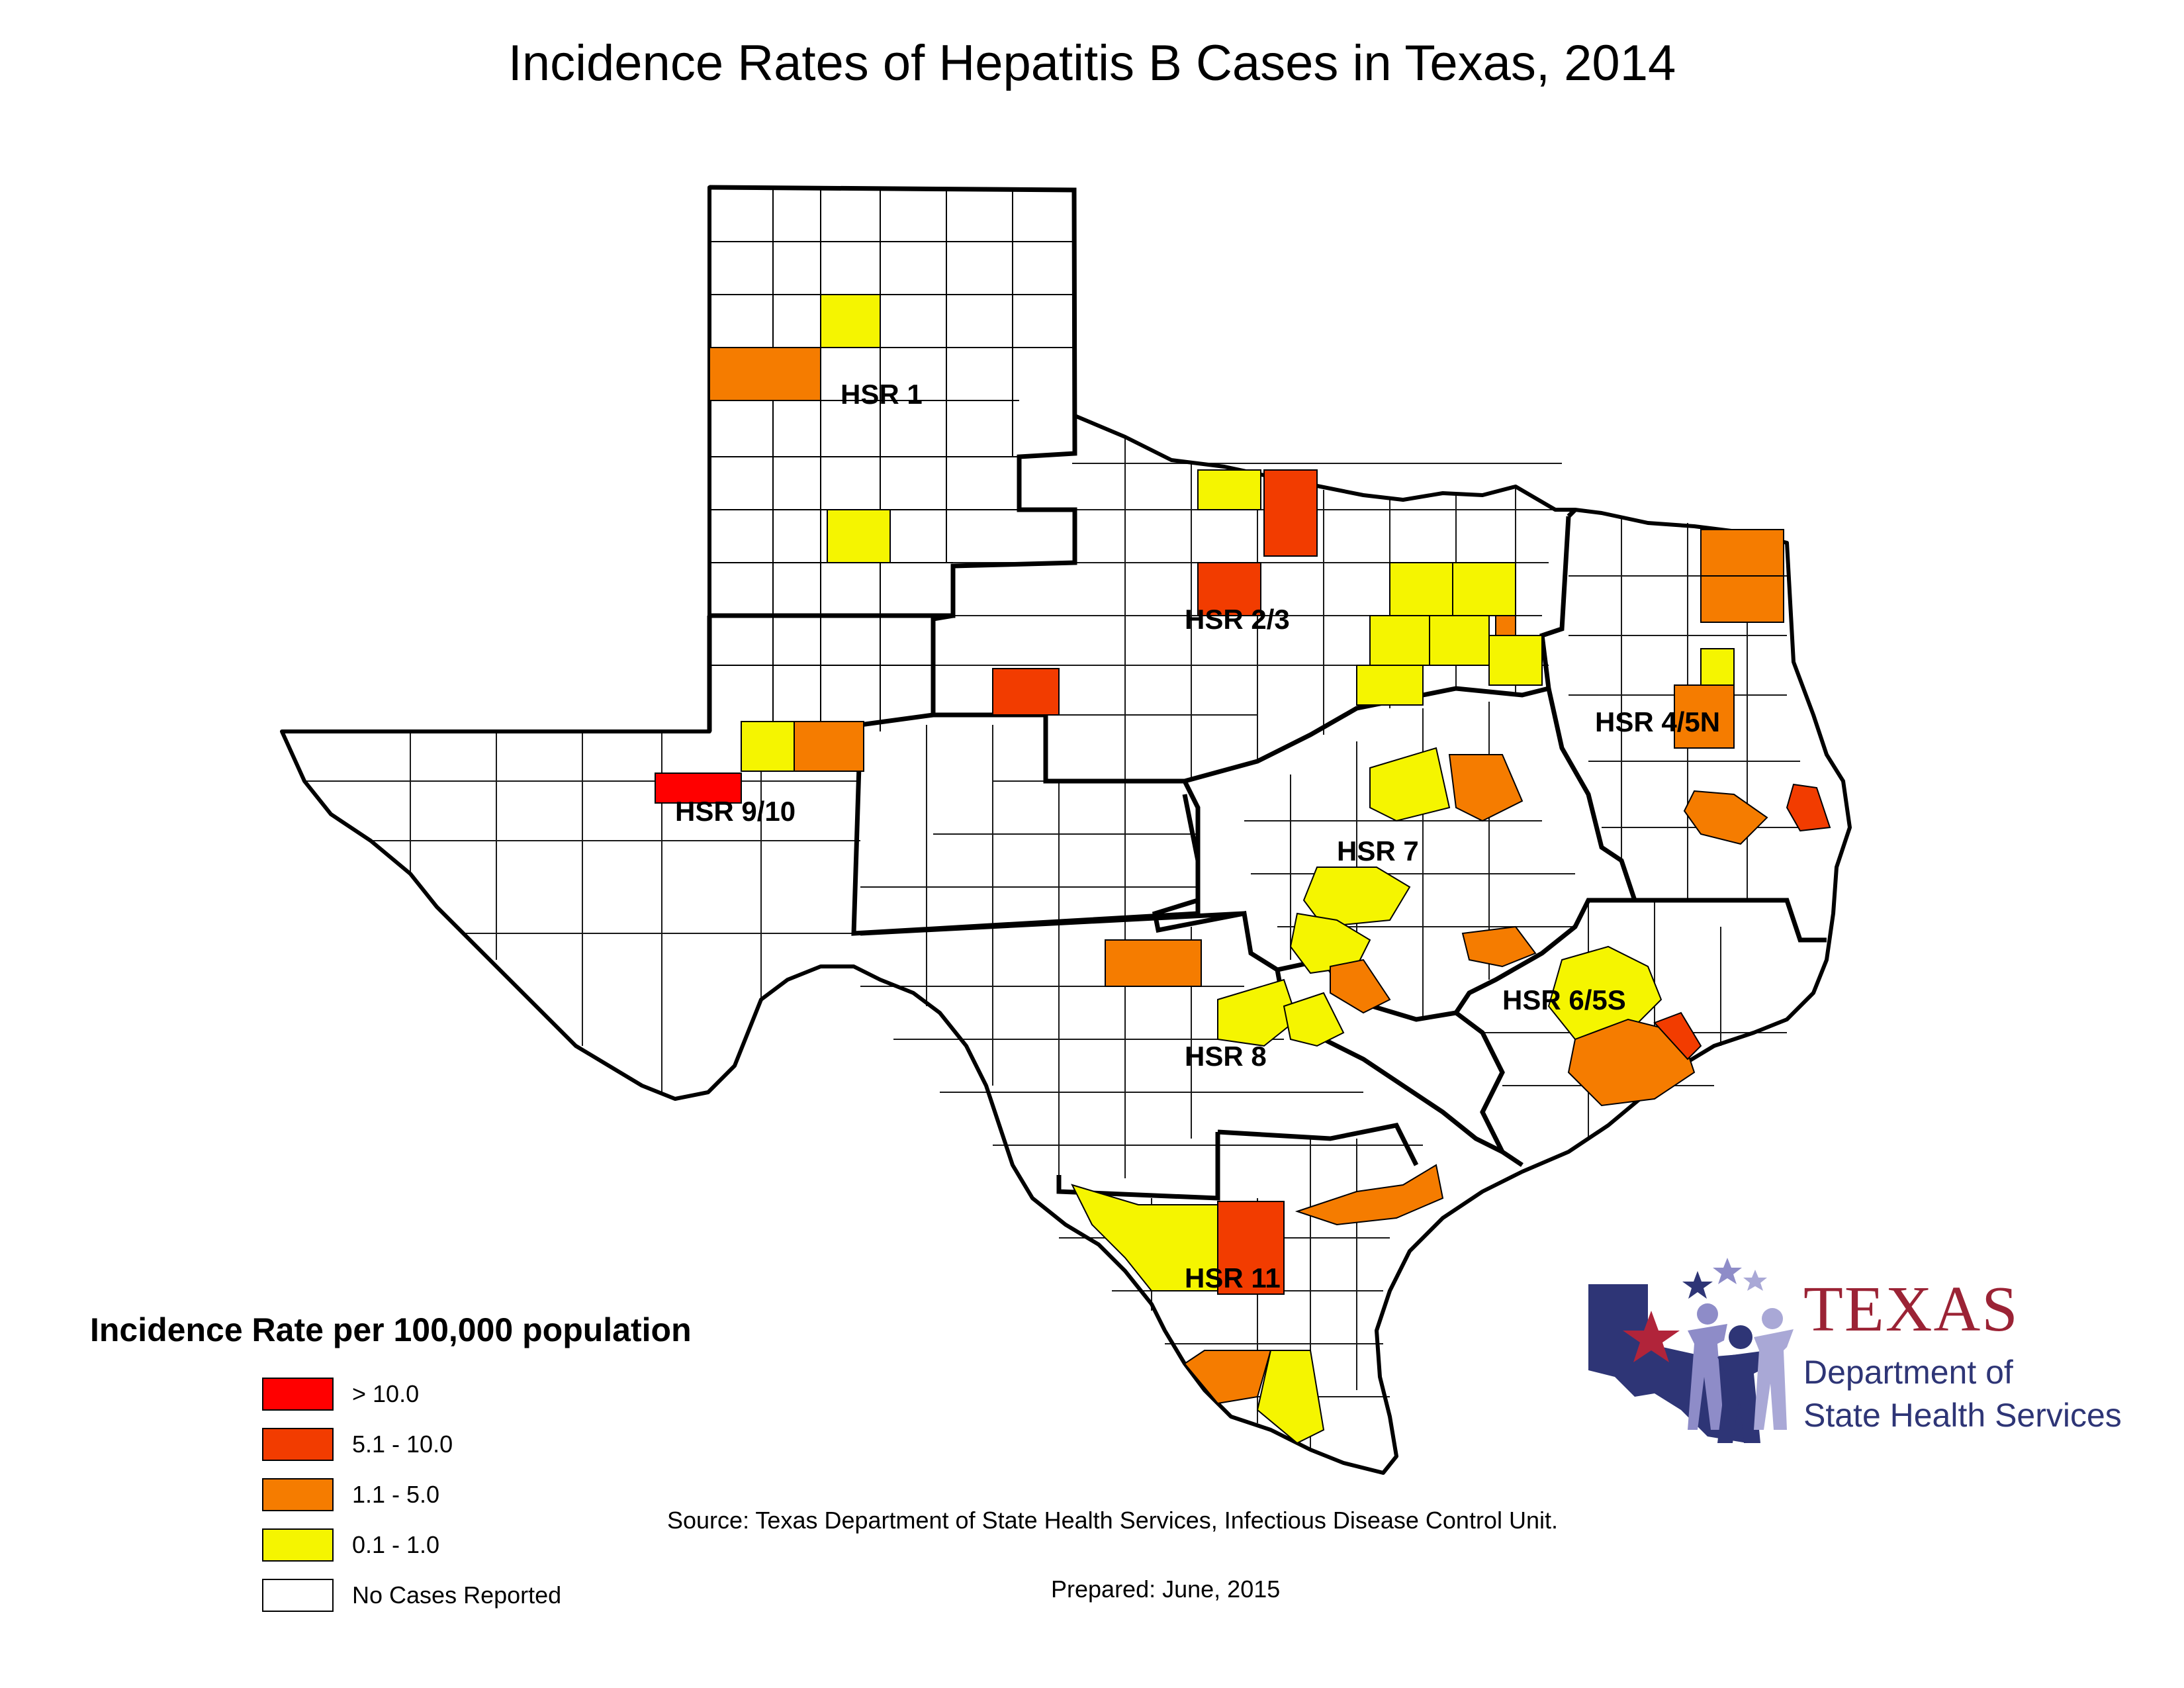 The image size is (2184, 1688). Describe the element at coordinates (1226, 1056) in the screenshot. I see `region-label-hsr8: HSR 8` at that location.